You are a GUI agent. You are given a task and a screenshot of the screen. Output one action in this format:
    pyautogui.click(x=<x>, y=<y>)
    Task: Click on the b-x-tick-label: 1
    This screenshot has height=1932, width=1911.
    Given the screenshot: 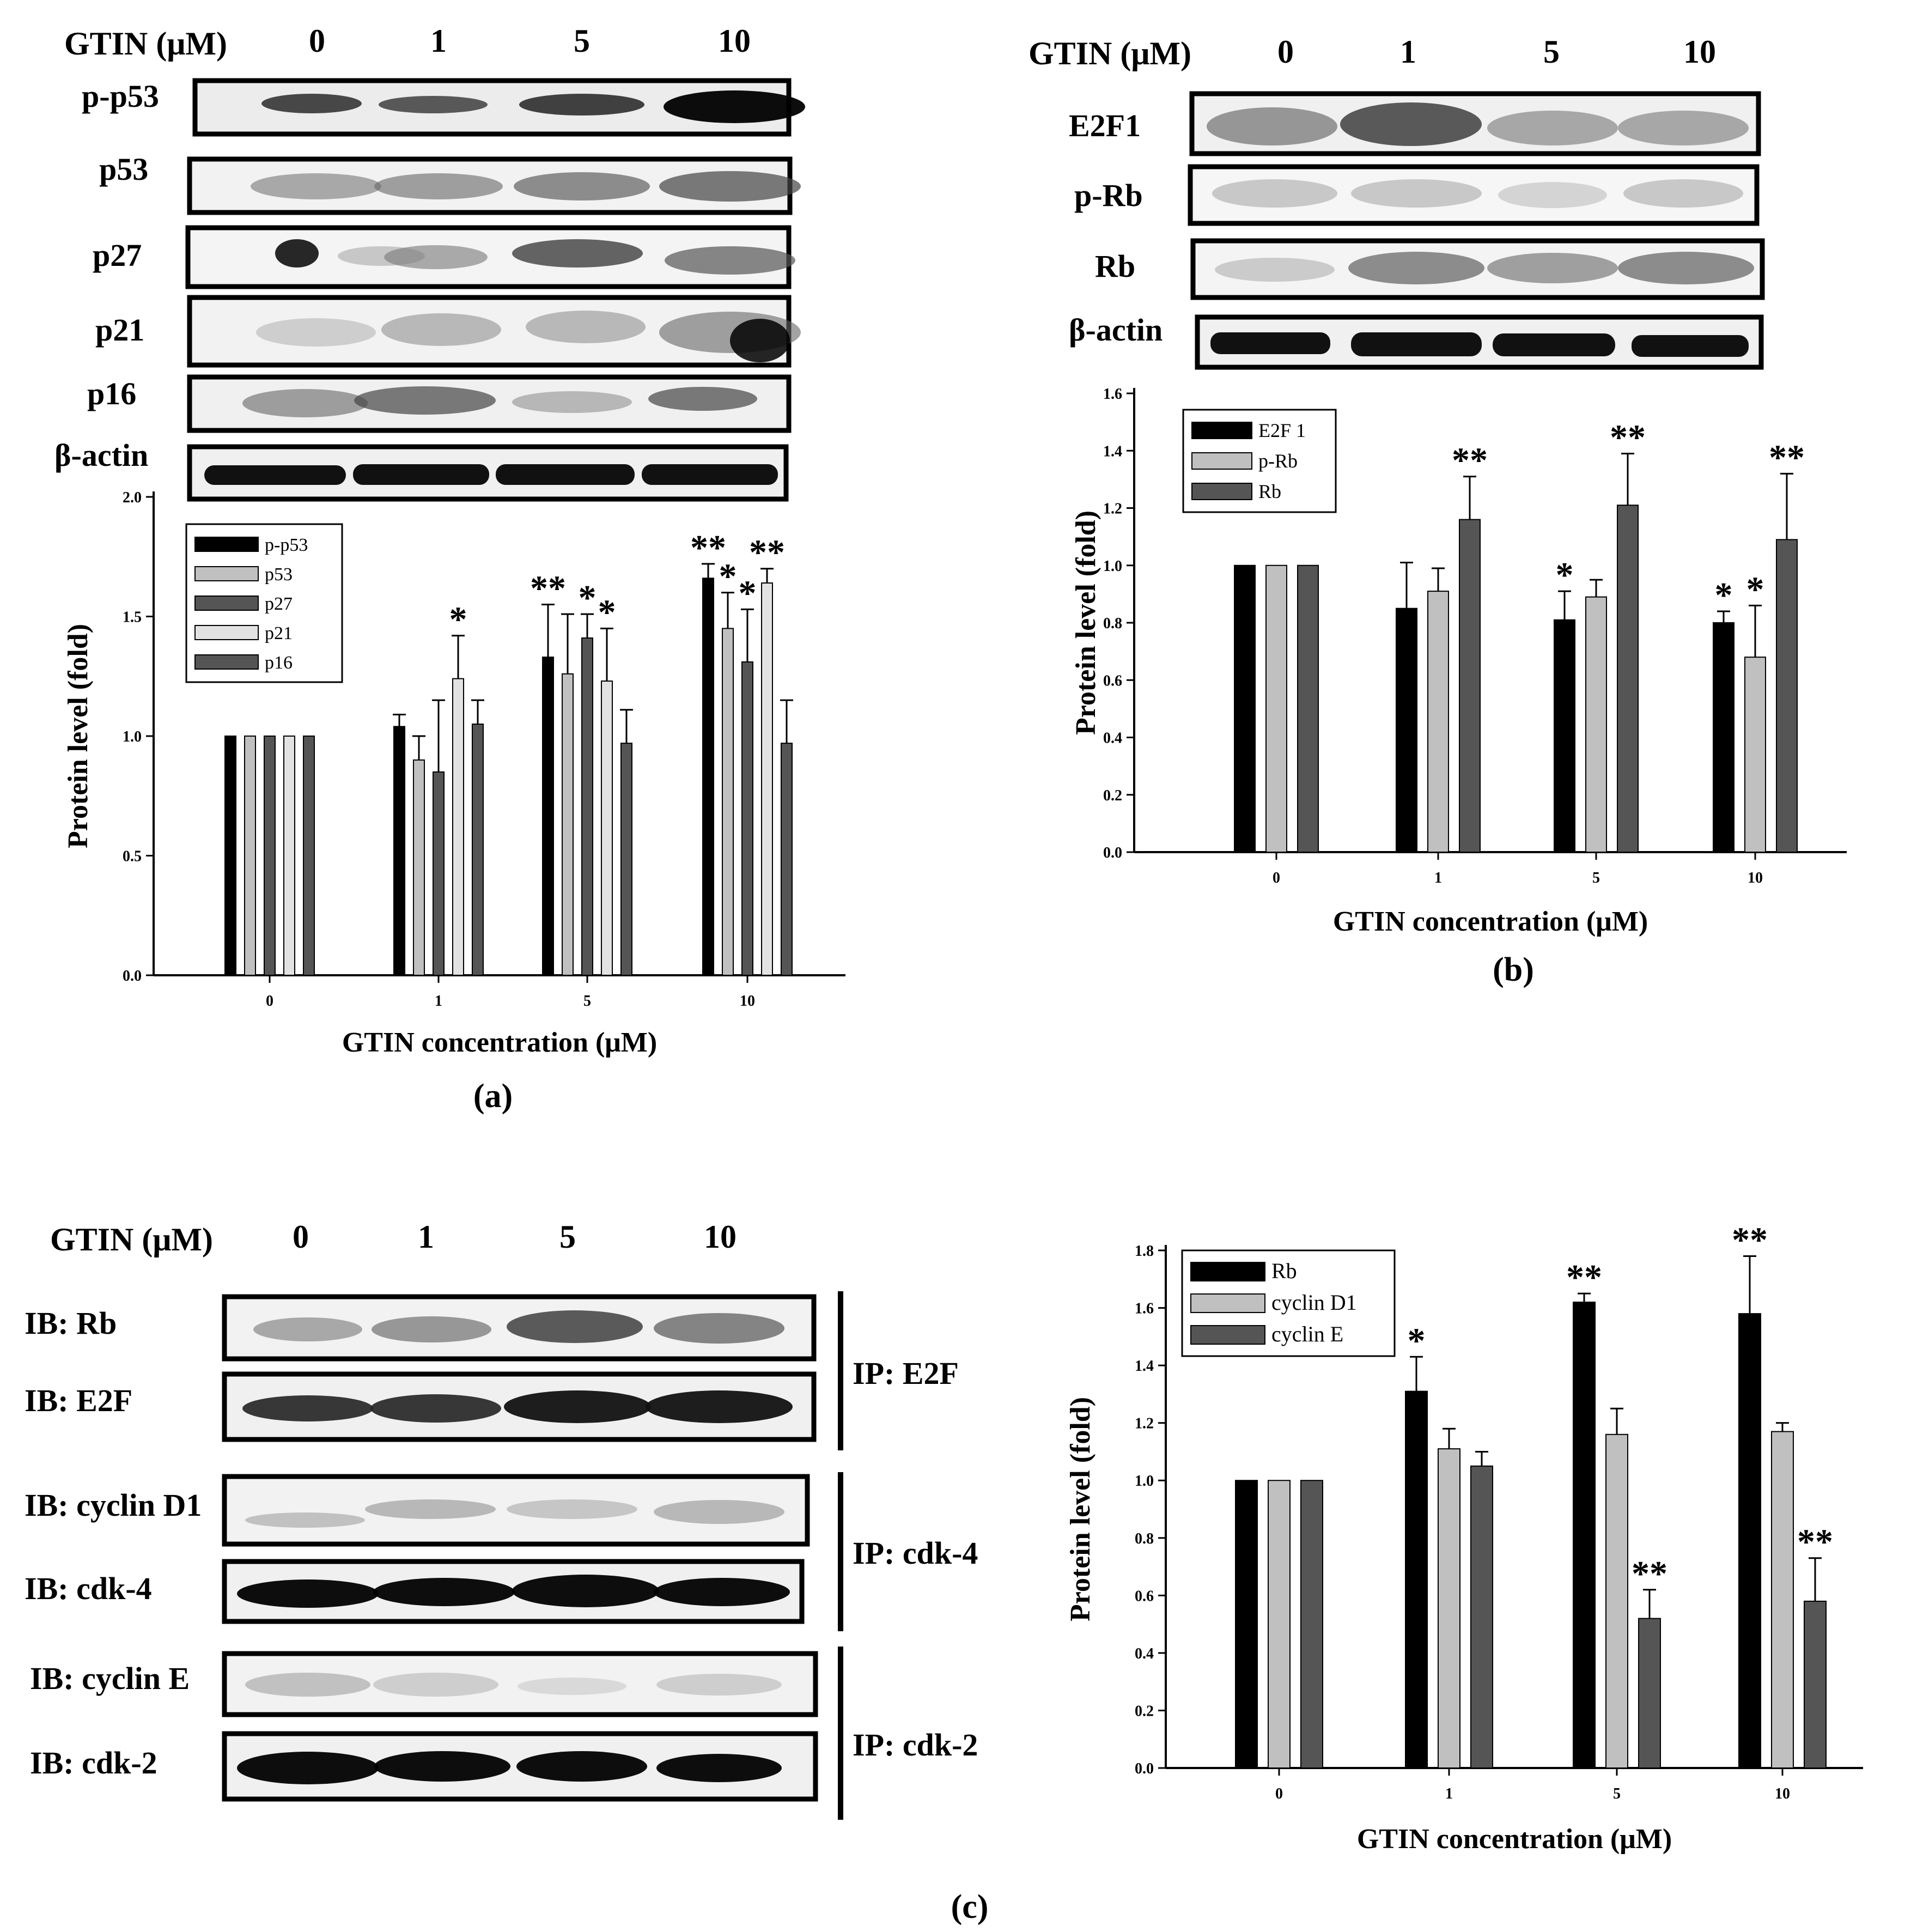 What is the action you would take?
    pyautogui.click(x=1438, y=878)
    